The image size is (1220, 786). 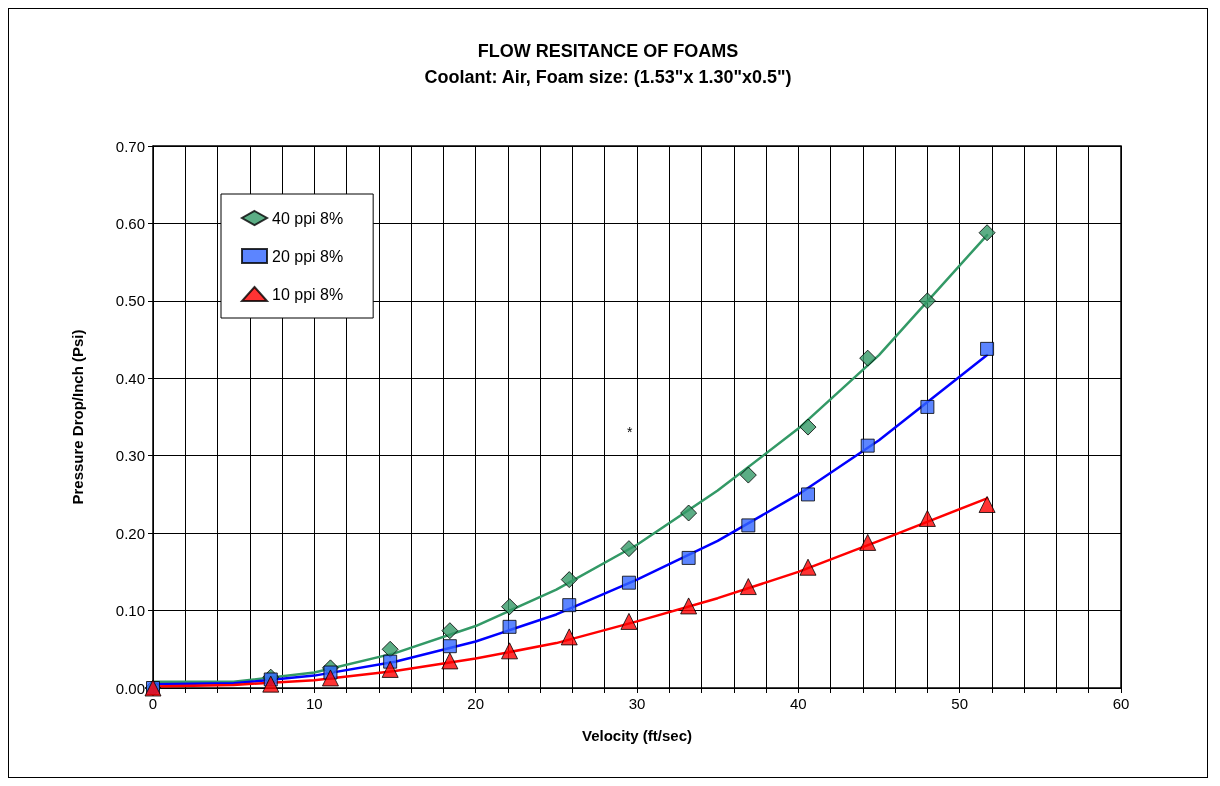 What do you see at coordinates (130, 533) in the screenshot?
I see `y-tick-label: 0.20` at bounding box center [130, 533].